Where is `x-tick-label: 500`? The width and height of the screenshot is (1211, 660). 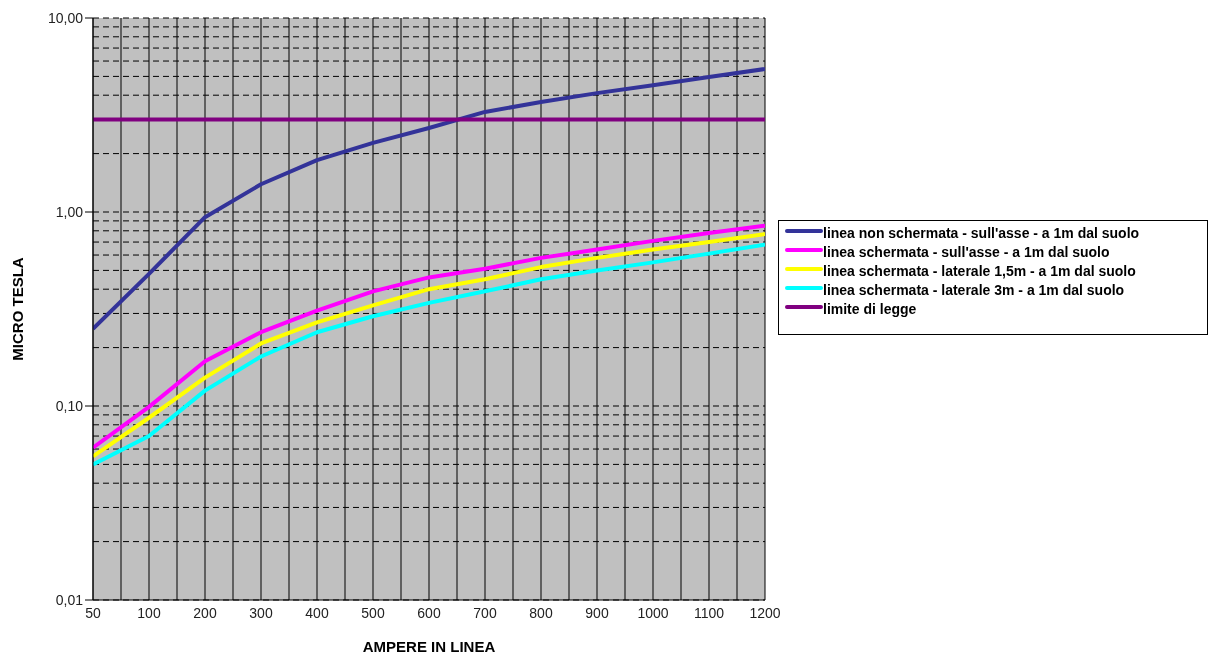 x-tick-label: 500 is located at coordinates (373, 612).